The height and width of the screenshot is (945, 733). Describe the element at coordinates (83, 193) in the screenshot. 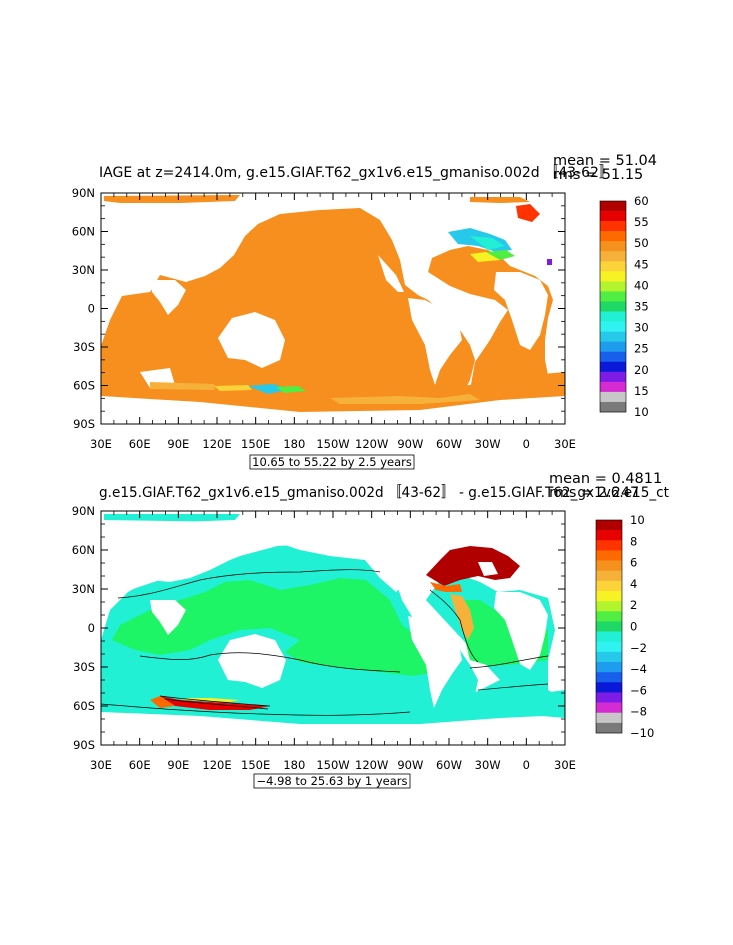

I see `panel-1-ytick-label: 90N` at that location.